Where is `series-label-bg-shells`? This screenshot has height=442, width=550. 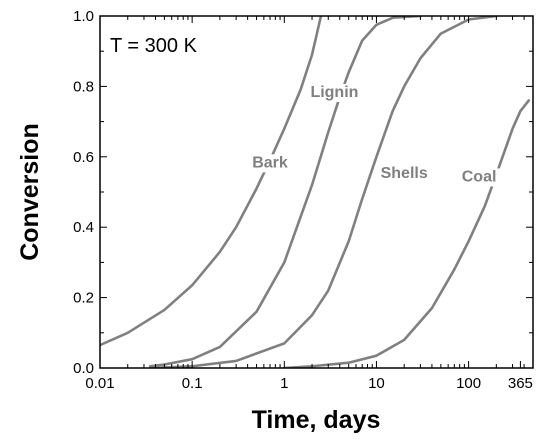 series-label-bg-shells is located at coordinates (404, 173).